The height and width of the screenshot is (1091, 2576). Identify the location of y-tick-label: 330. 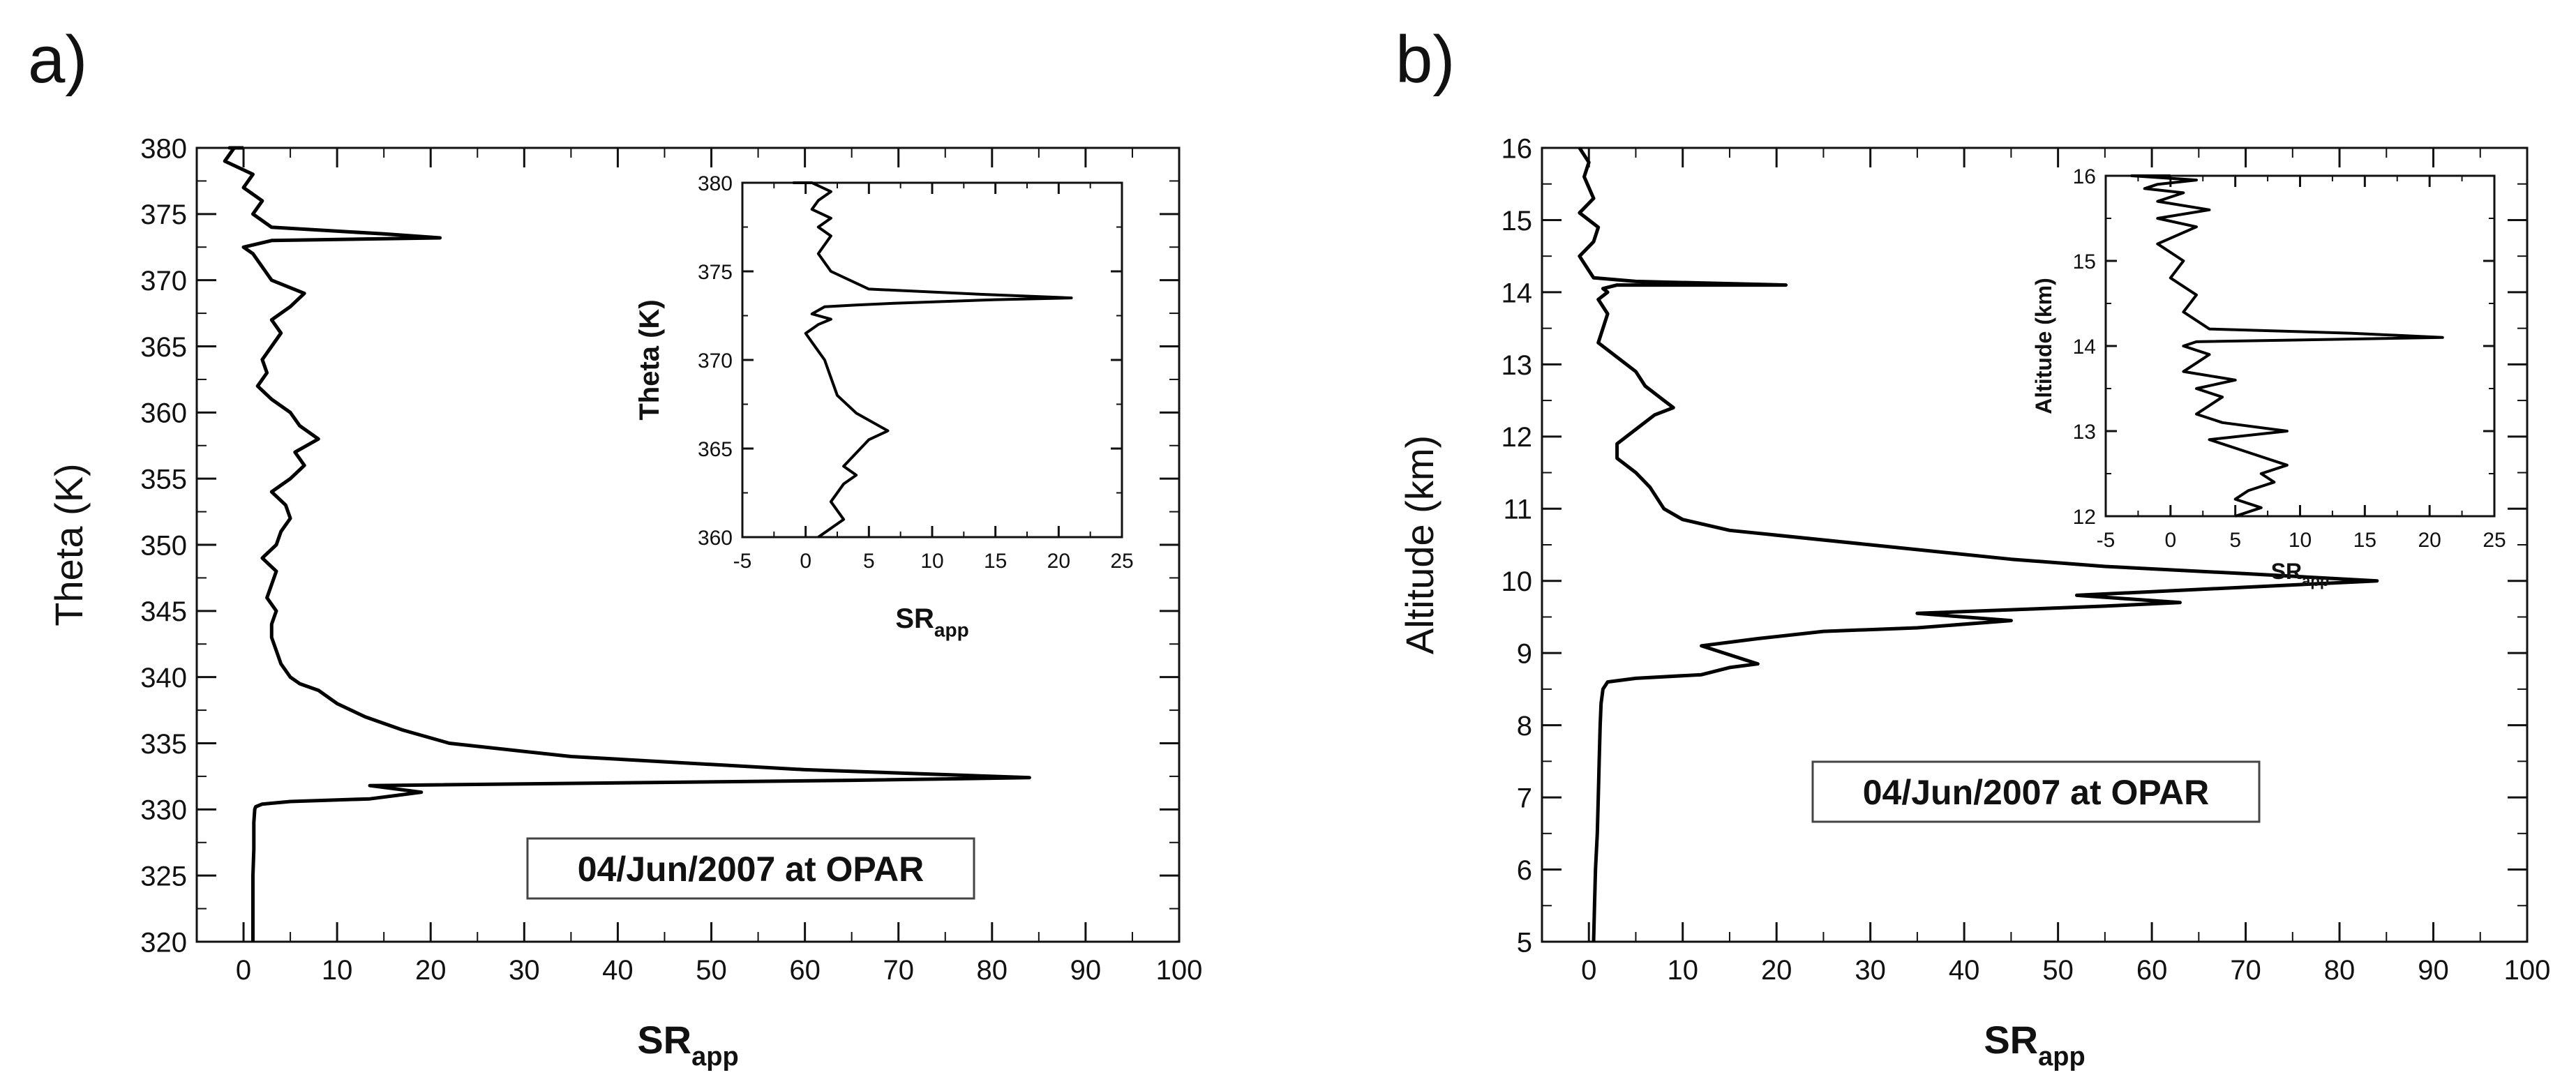
(163, 811).